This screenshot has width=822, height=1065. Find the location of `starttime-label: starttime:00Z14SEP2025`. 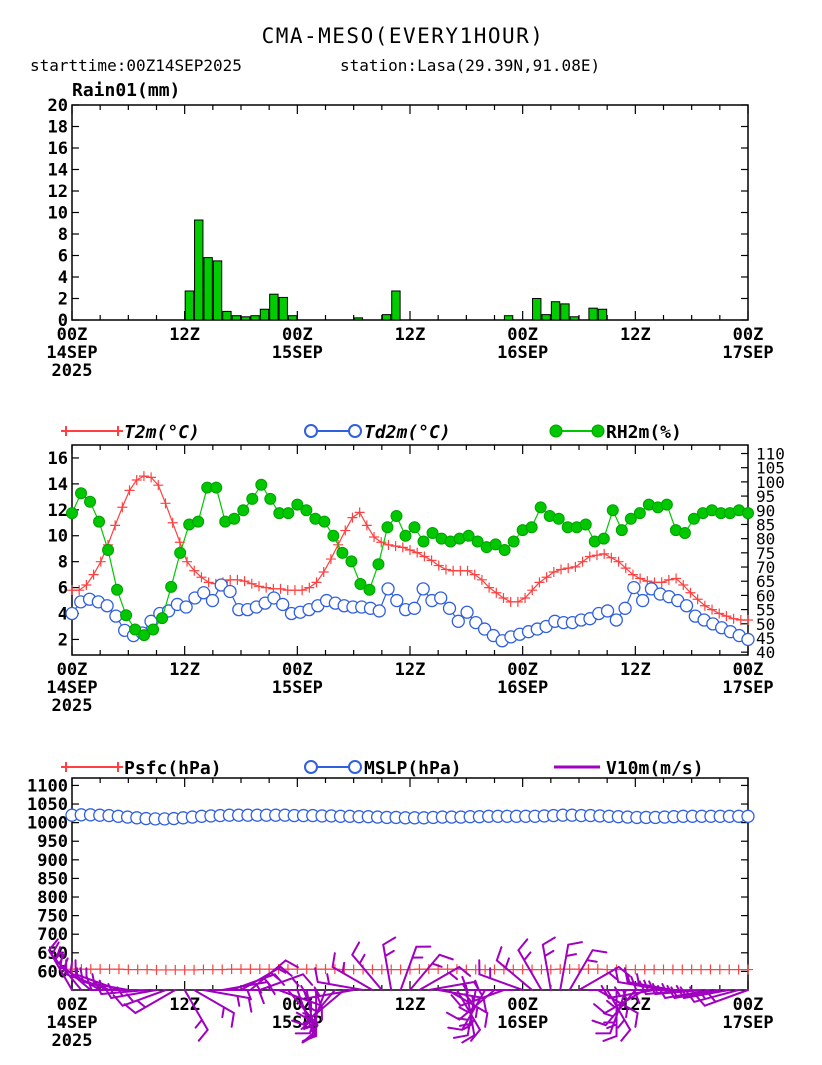

starttime-label: starttime:00Z14SEP2025 is located at coordinates (136, 65).